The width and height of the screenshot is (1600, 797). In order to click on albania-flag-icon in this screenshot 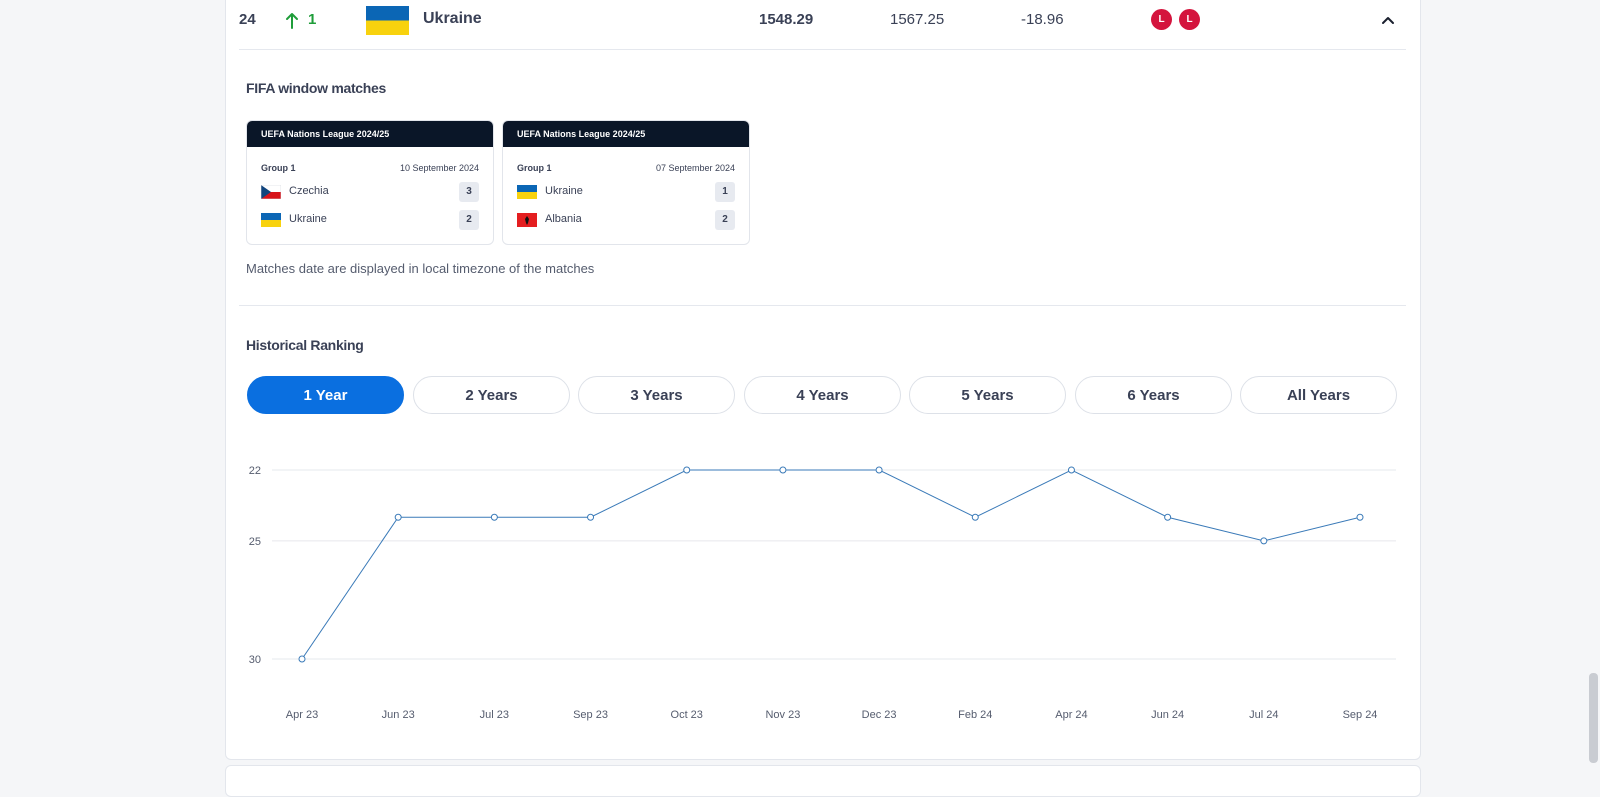, I will do `click(527, 220)`.